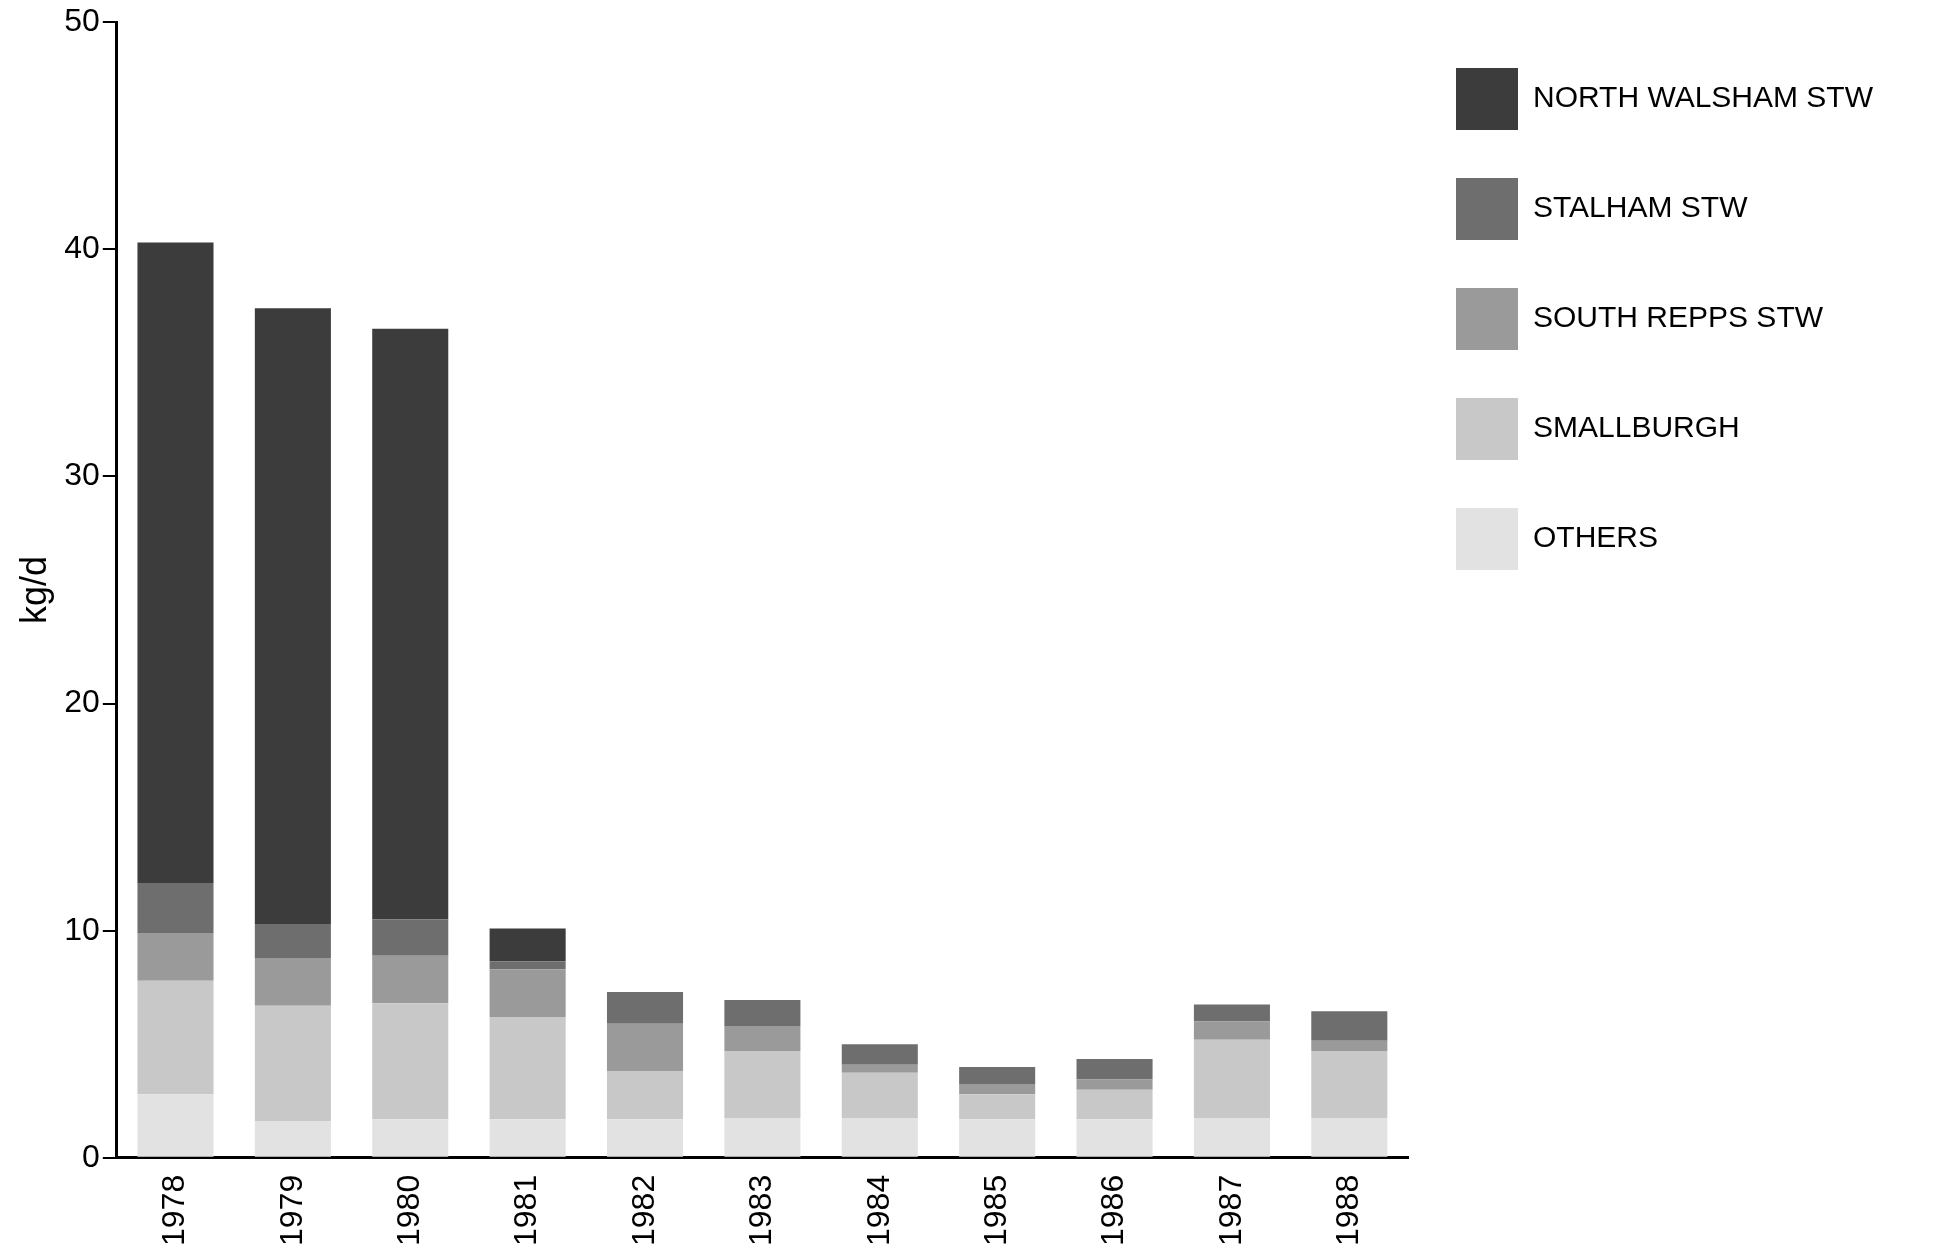  What do you see at coordinates (1596, 537) in the screenshot?
I see `legend-label: OTHERS` at bounding box center [1596, 537].